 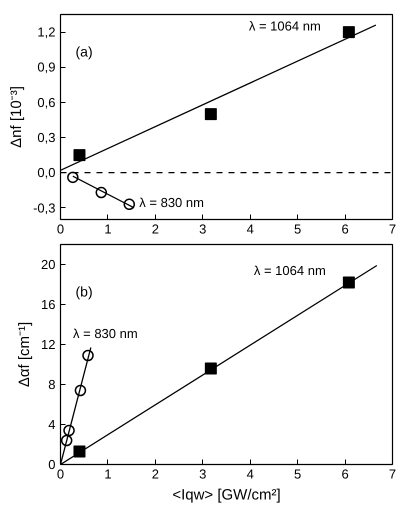 I want to click on y-tick-label: 20, so click(x=48, y=264).